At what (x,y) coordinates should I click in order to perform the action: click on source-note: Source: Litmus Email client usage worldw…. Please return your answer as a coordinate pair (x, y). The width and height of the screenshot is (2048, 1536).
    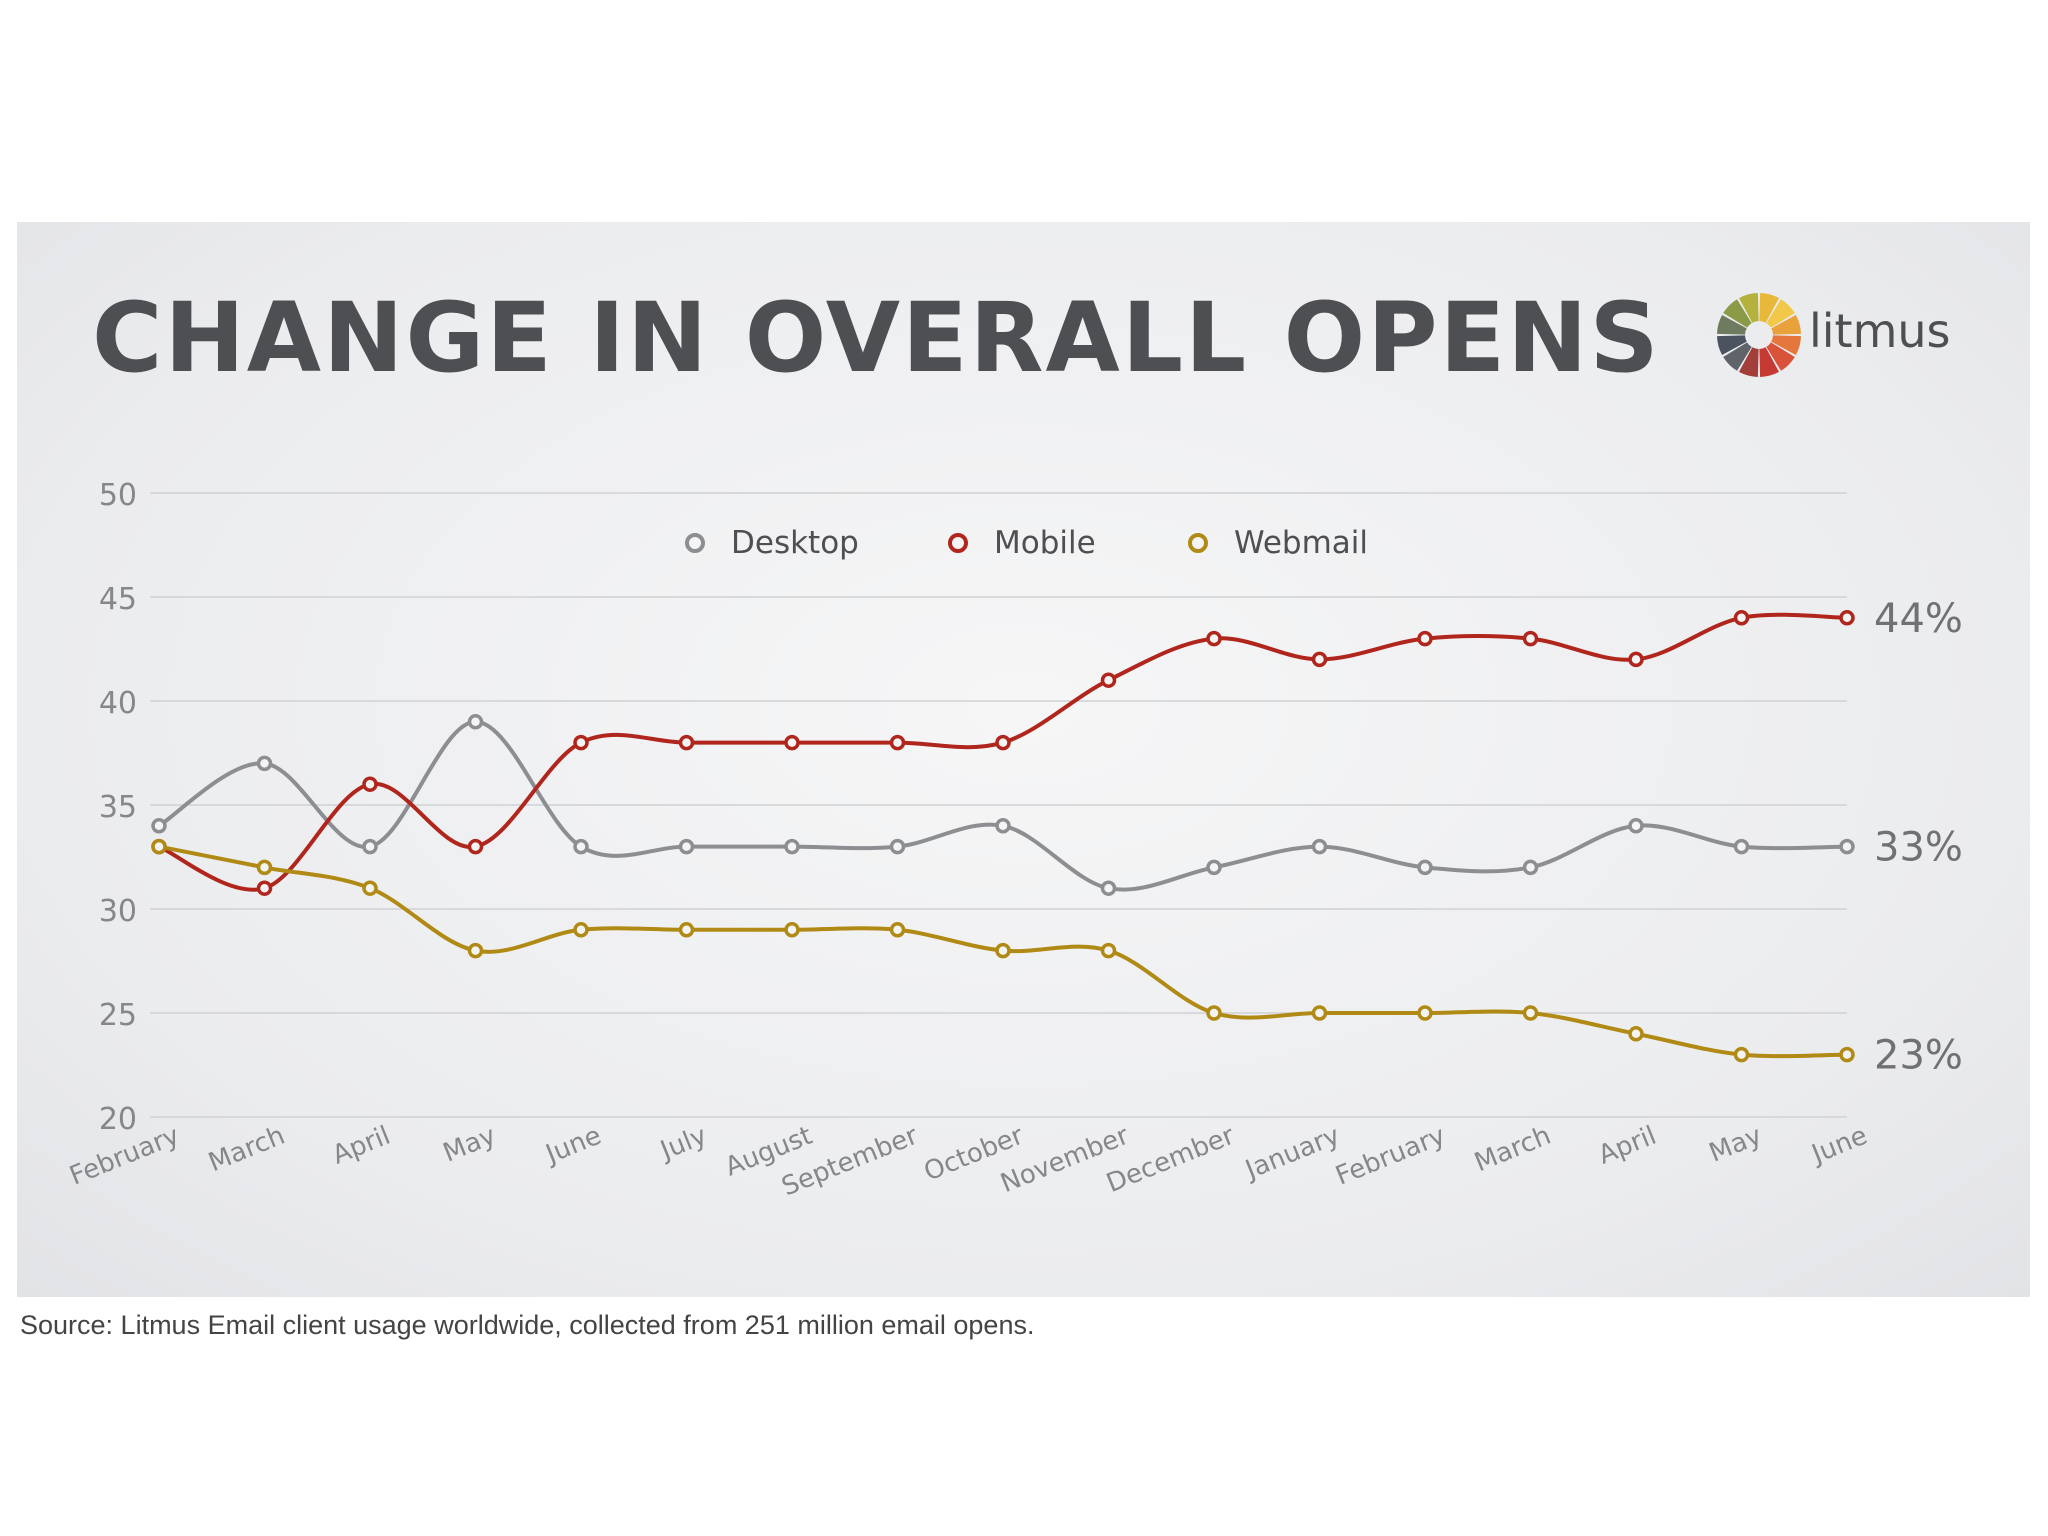
    Looking at the image, I should click on (527, 1325).